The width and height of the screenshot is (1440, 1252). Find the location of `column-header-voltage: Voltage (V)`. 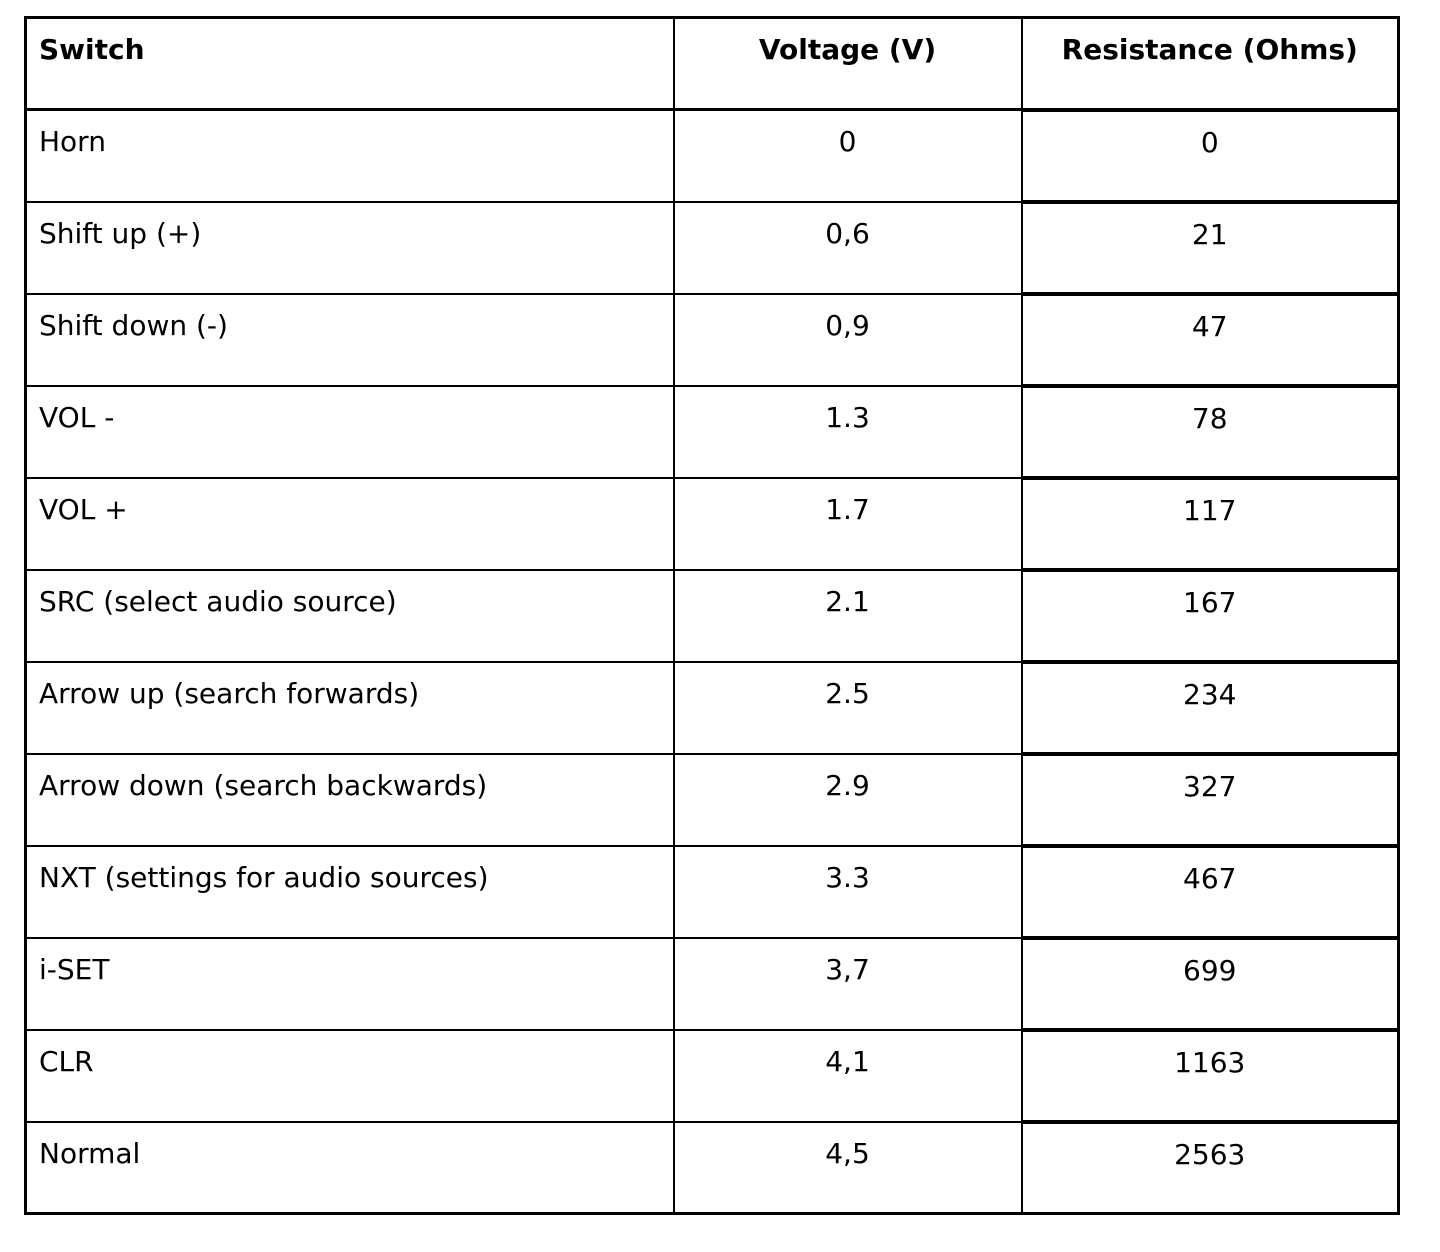

column-header-voltage: Voltage (V) is located at coordinates (847, 63).